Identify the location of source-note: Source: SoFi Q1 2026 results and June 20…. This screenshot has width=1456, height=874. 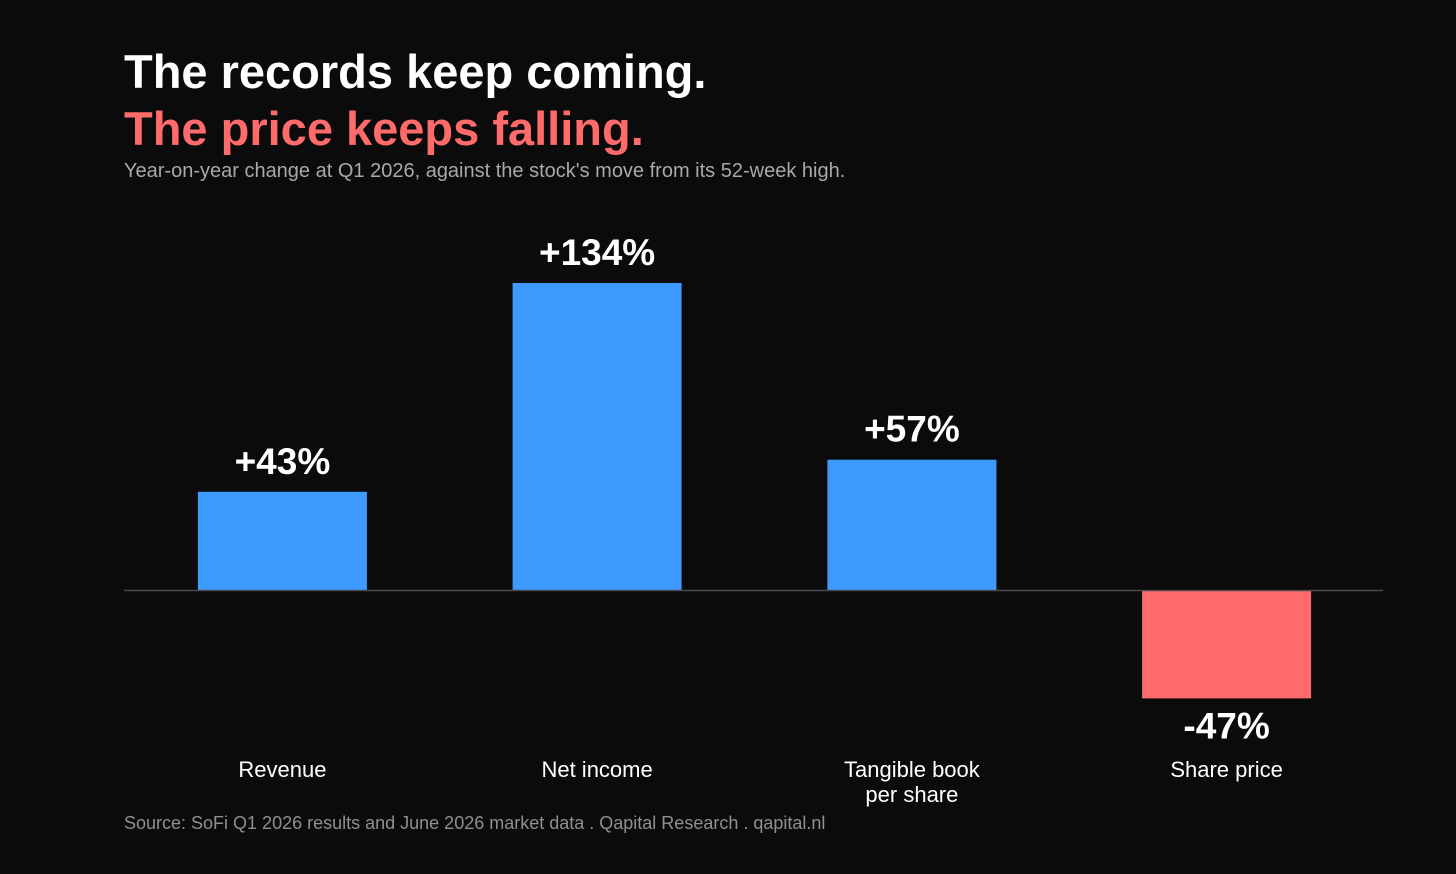
(475, 823).